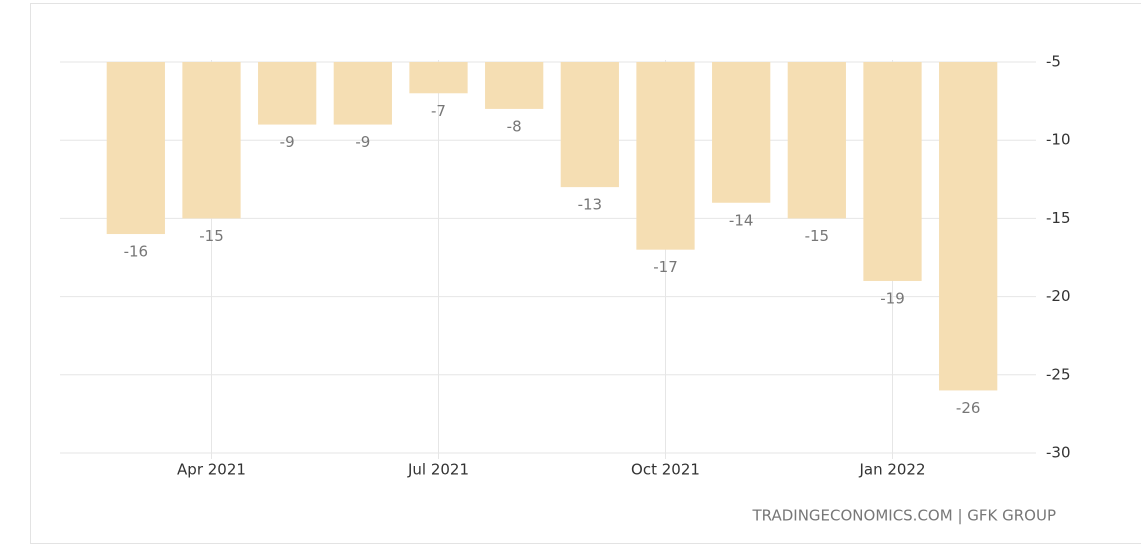 The image size is (1141, 559). What do you see at coordinates (968, 408) in the screenshot?
I see `data-label: -26` at bounding box center [968, 408].